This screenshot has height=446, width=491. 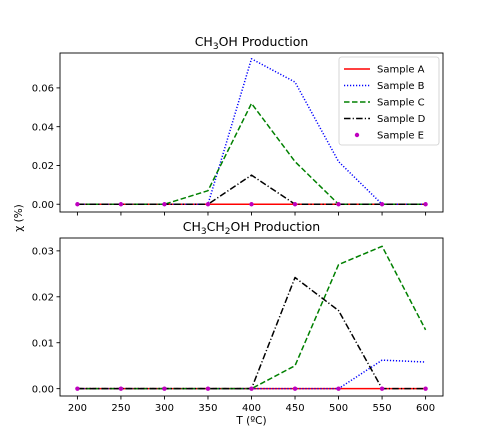 I want to click on y-tick-label: 0.06, so click(x=43, y=89).